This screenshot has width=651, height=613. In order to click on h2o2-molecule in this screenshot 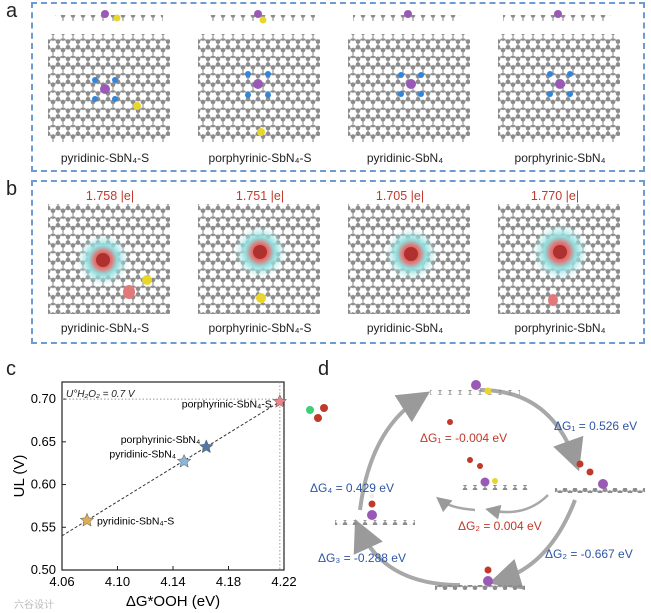, I will do `click(317, 413)`.